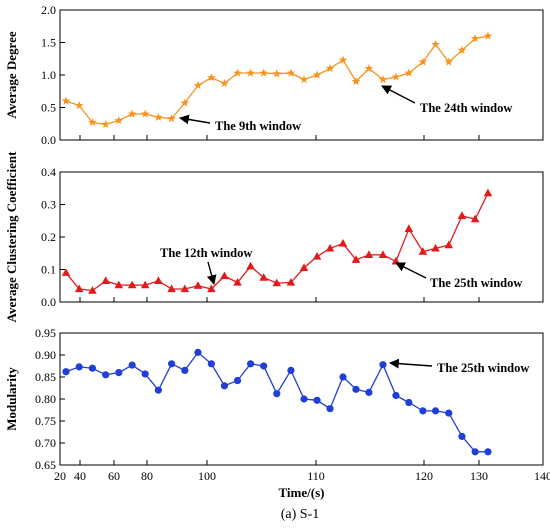 The width and height of the screenshot is (550, 528). What do you see at coordinates (207, 476) in the screenshot?
I see `x-tick-label: 100` at bounding box center [207, 476].